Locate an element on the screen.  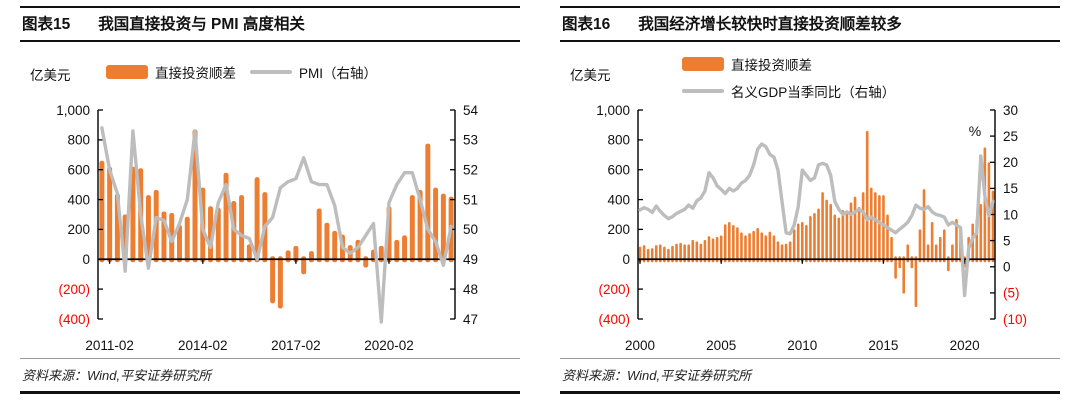
x-axis-tick-label: 2010 is located at coordinates (802, 345).